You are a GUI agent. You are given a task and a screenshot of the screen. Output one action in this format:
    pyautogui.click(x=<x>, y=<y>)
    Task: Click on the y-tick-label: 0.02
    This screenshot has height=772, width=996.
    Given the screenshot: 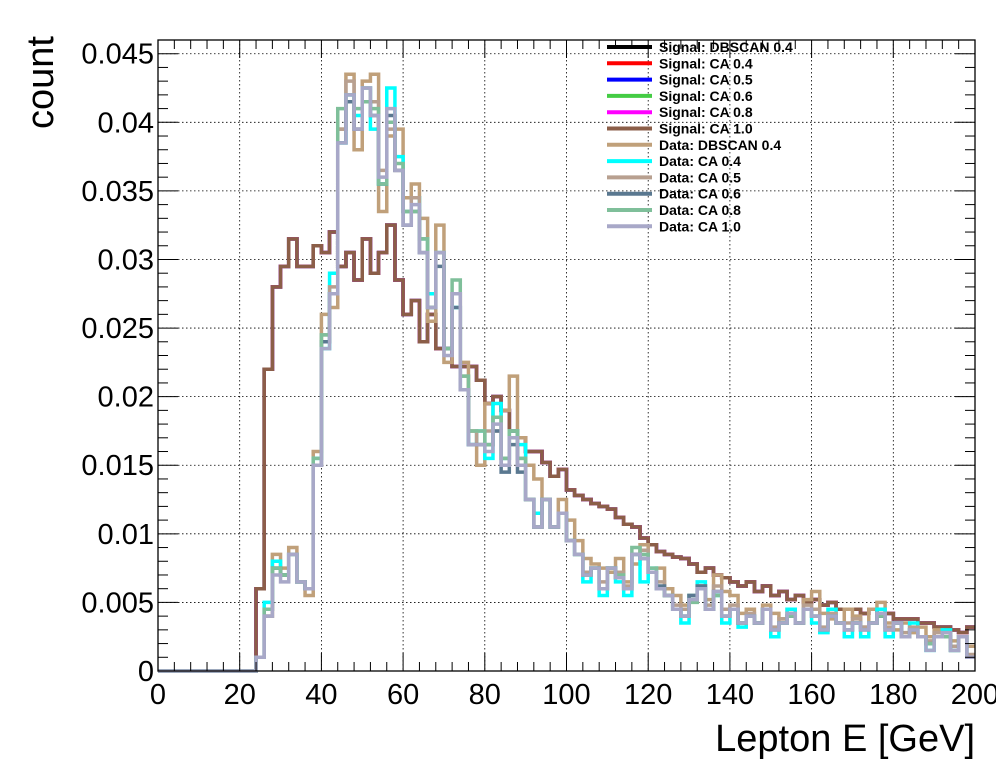 What is the action you would take?
    pyautogui.click(x=126, y=398)
    